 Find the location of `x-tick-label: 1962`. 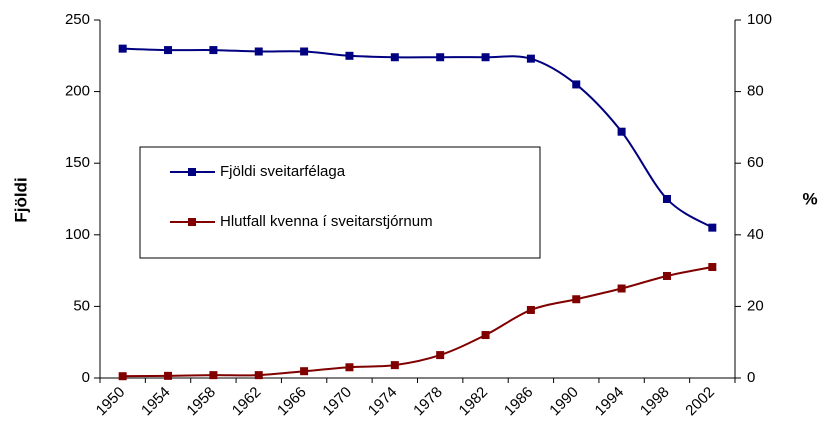

x-tick-label: 1962 is located at coordinates (247, 402).